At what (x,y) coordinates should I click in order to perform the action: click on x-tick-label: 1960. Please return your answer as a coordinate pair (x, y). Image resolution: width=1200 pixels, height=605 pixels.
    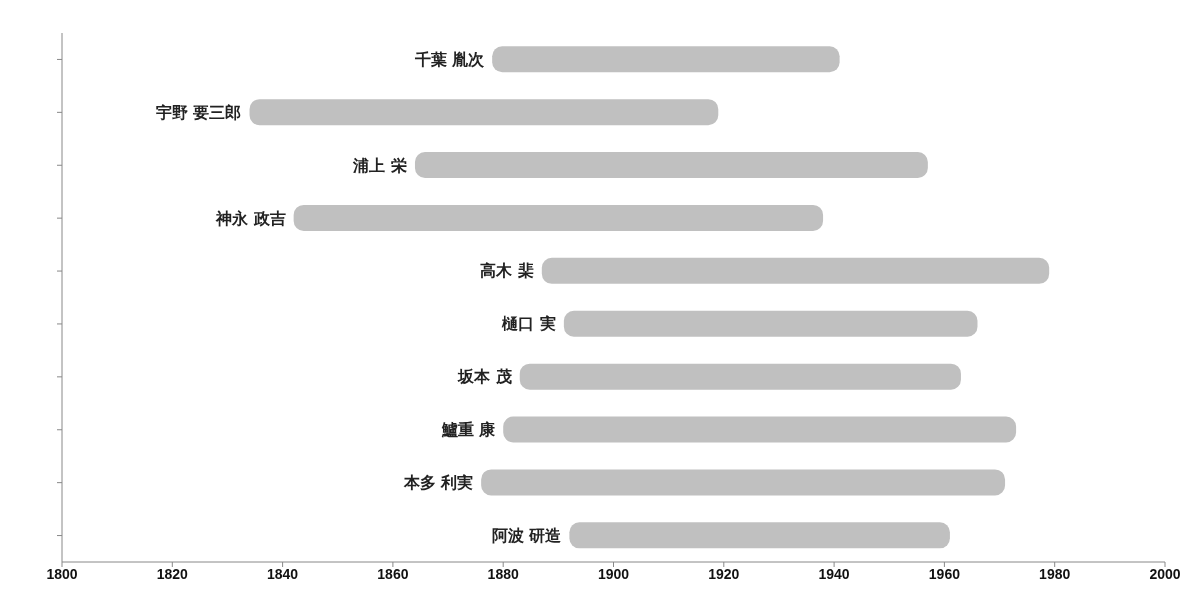
    Looking at the image, I should click on (944, 573).